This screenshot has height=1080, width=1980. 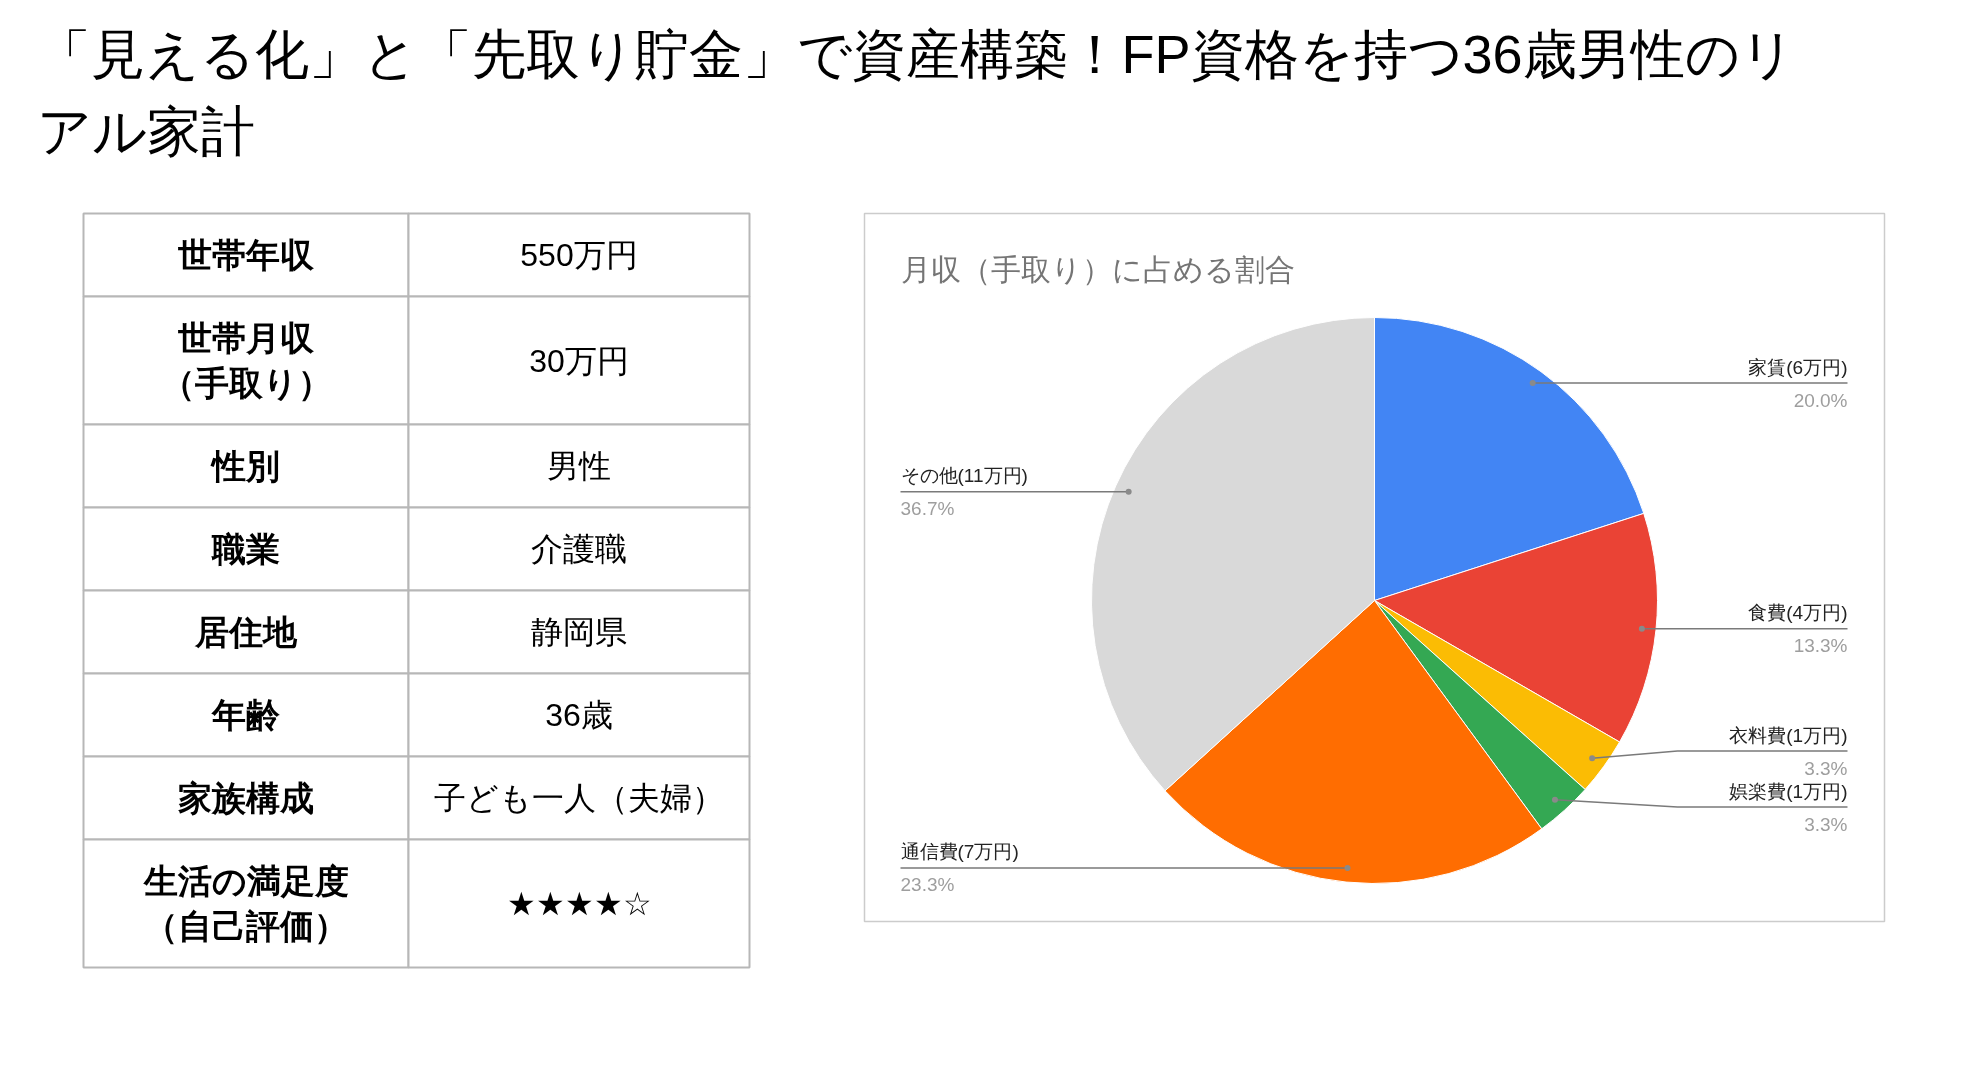 What do you see at coordinates (927, 509) in the screenshot?
I see `data-label: 36.7%` at bounding box center [927, 509].